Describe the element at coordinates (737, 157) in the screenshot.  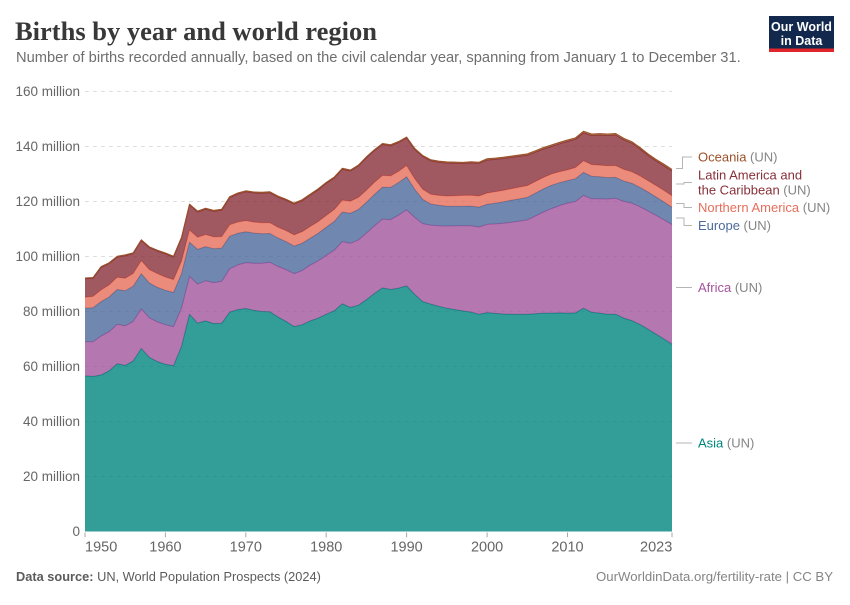
I see `svg-text: Oceania (UN)` at that location.